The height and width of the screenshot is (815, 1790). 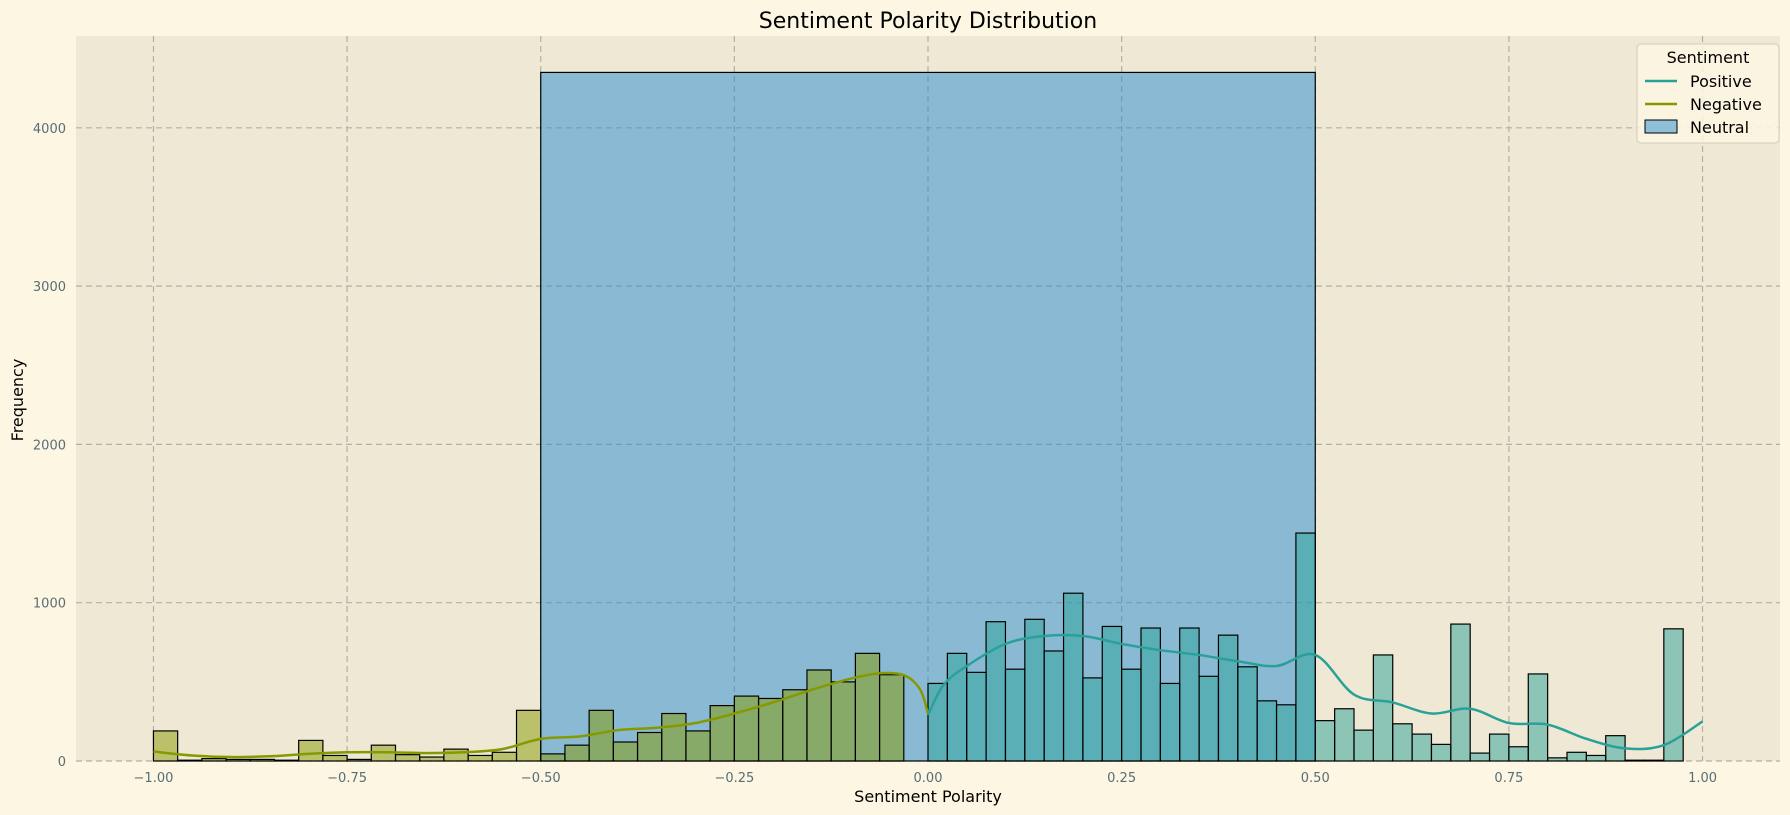 I want to click on legend: Sentiment Positive Negative Neutral, so click(x=1708, y=93).